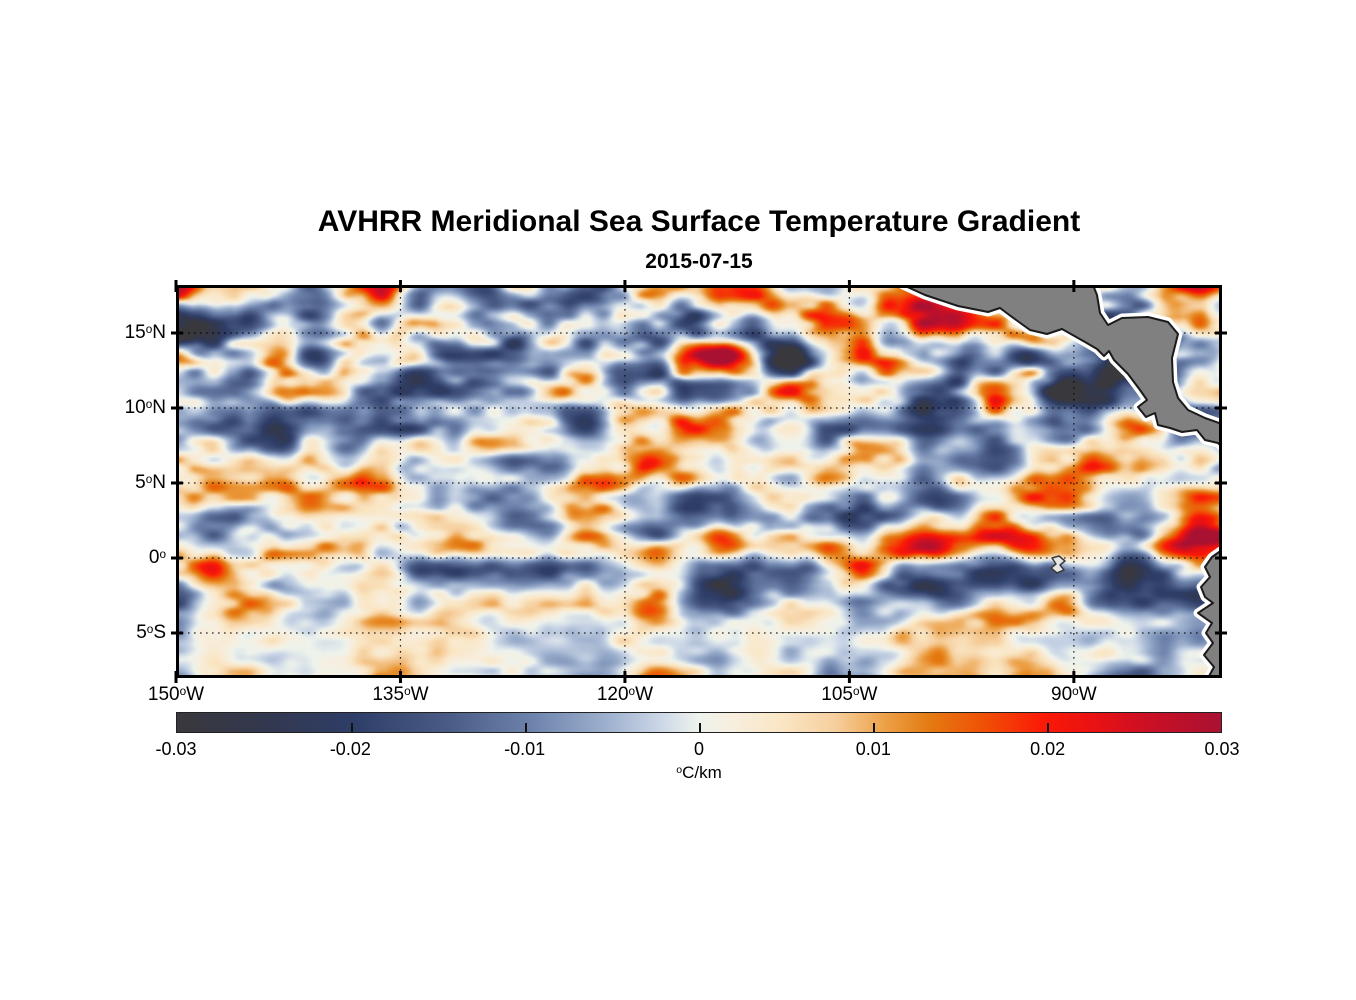 This screenshot has width=1356, height=1000. Describe the element at coordinates (350, 749) in the screenshot. I see `colorbar-tick-label: -0.02` at that location.